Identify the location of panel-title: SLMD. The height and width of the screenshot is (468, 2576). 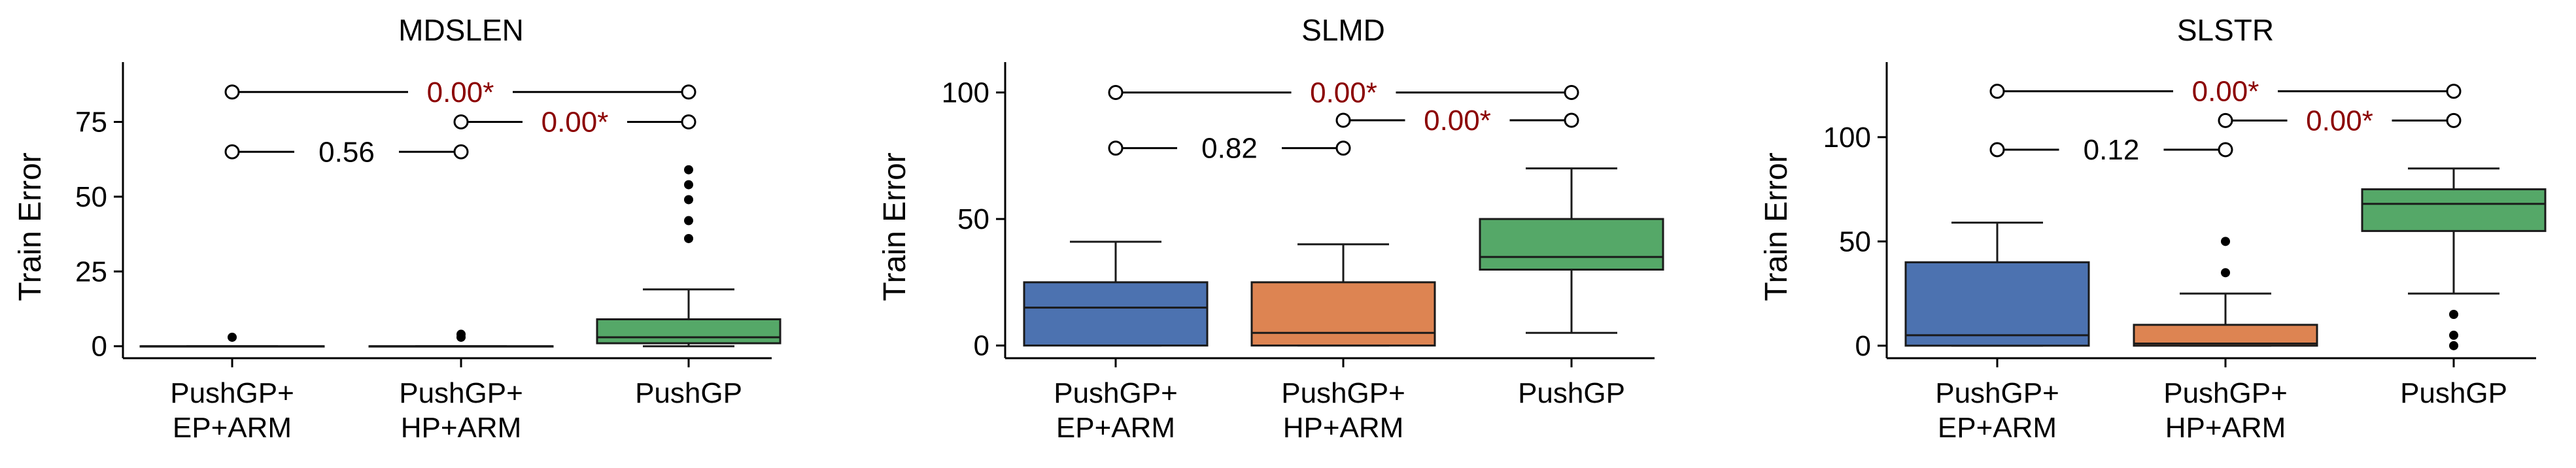
(1343, 30).